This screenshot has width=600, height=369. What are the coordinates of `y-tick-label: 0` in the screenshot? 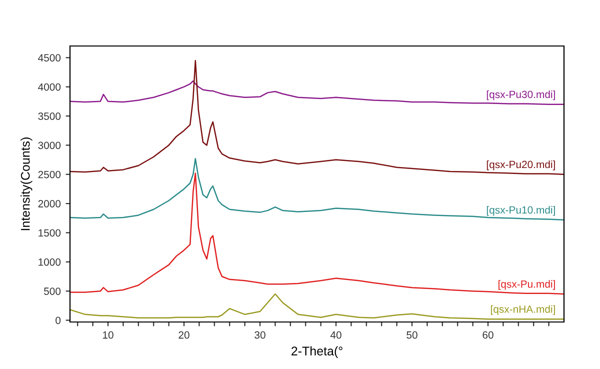 It's located at (58, 320).